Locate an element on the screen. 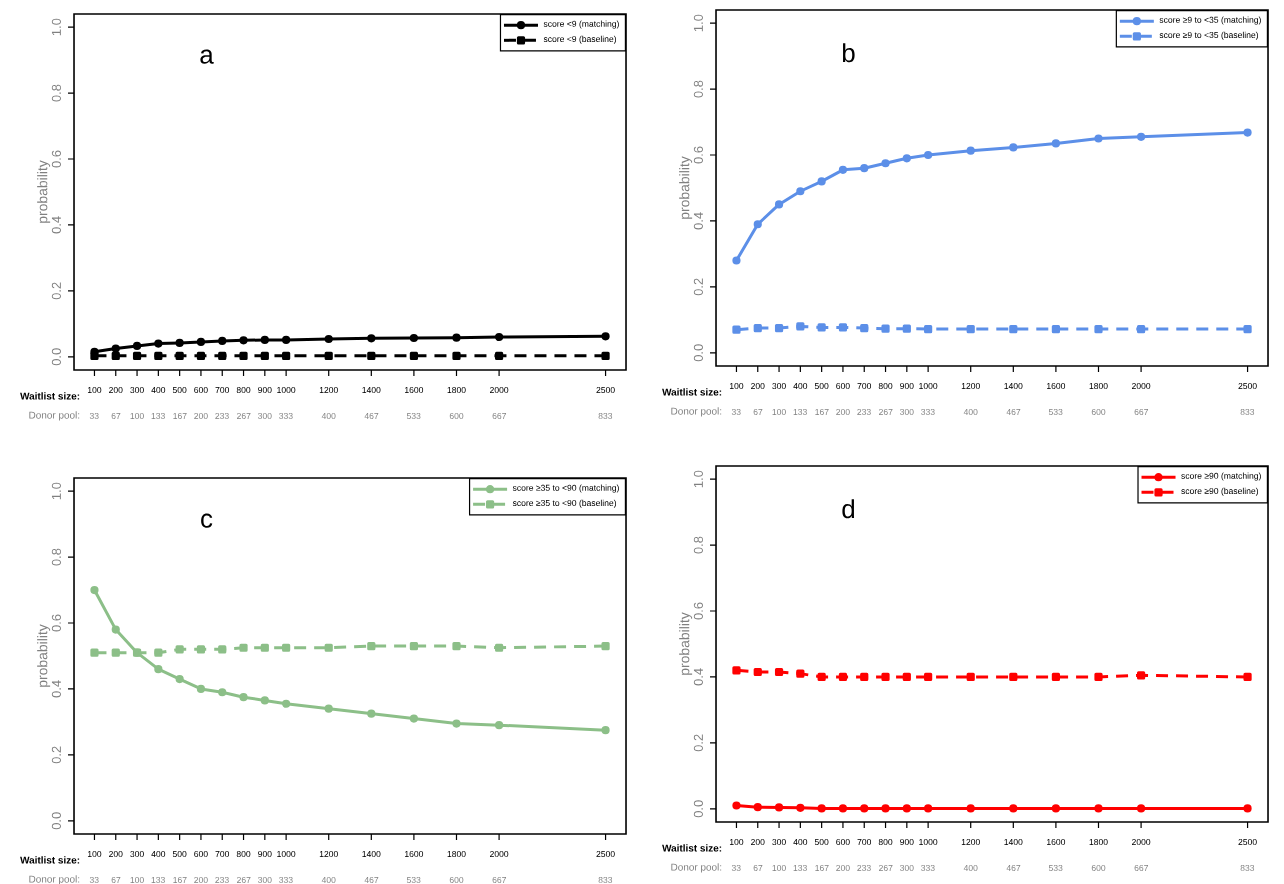 Image resolution: width=1284 pixels, height=884 pixels. text: a is located at coordinates (207, 56).